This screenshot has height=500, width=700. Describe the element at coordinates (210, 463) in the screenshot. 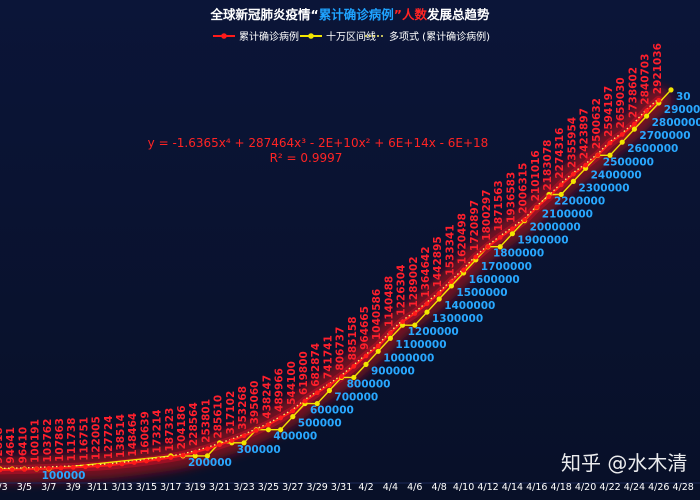

I see `interval-label-6: 200000` at that location.